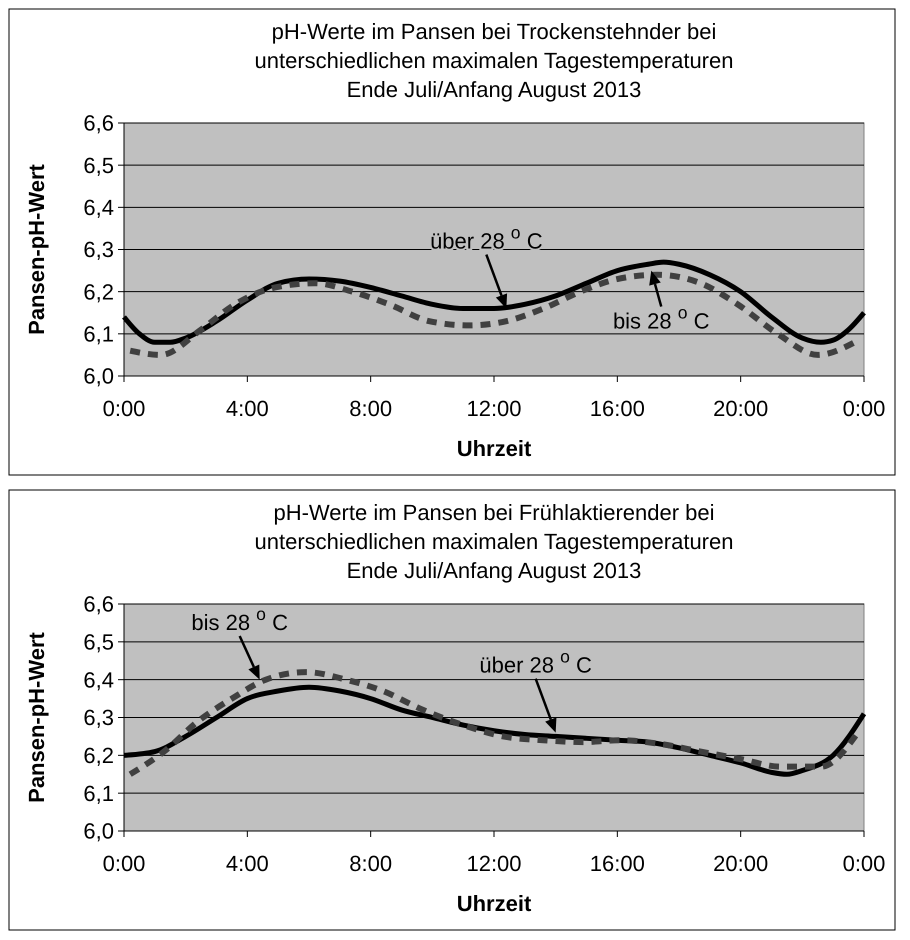 The width and height of the screenshot is (910, 940). I want to click on chart-title: pH-Werte im Pansen bei Frühlaktierender bei unterschiedlichen maximalen Tagestemperaturen Ende Juli/Anfang August 2013, so click(494, 541).